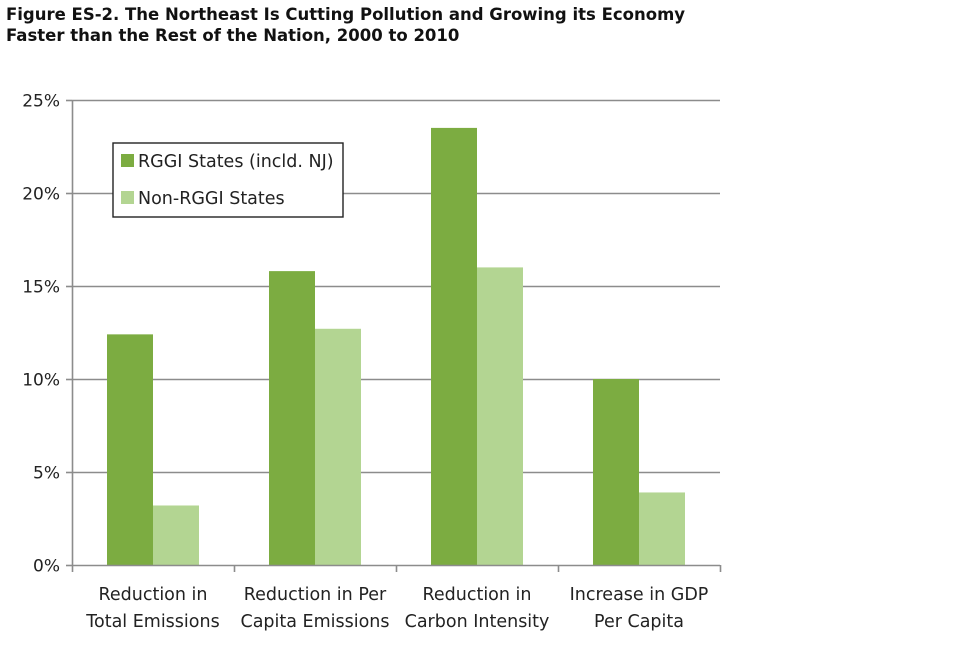 This screenshot has width=974, height=653. I want to click on legend: RGGI States (incld. NJ) Non-RGGI States, so click(228, 180).